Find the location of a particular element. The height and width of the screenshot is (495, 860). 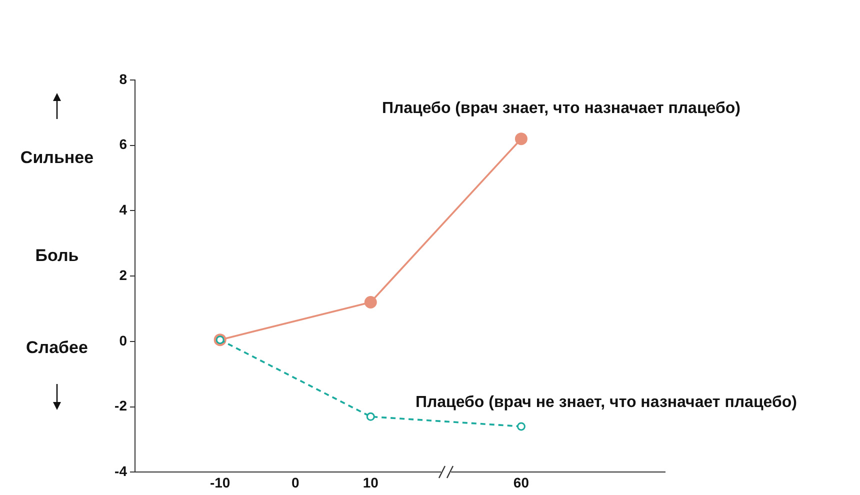

y-tick-label: 0 is located at coordinates (123, 340).